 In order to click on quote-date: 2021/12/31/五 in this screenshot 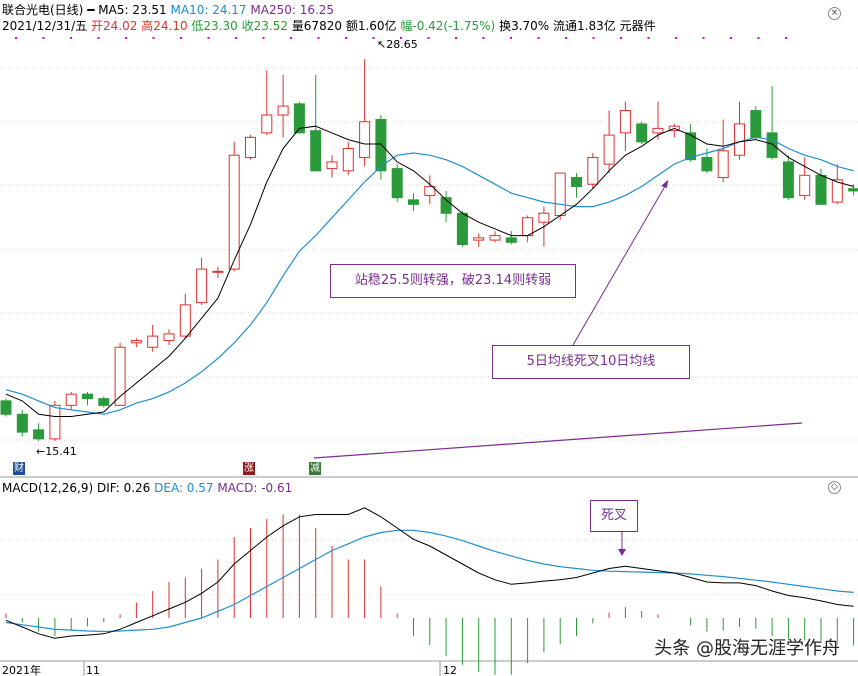, I will do `click(45, 26)`.